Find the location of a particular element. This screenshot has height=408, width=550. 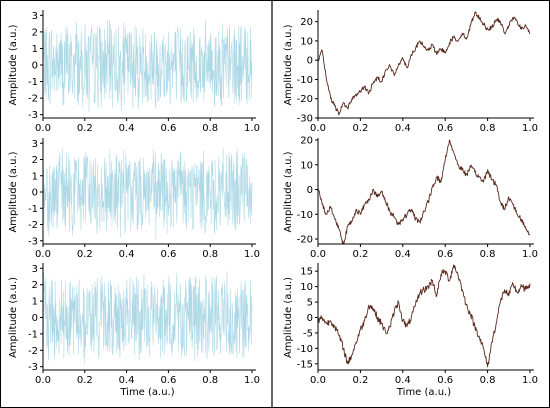

y-tick-label: -5 is located at coordinates (308, 333).